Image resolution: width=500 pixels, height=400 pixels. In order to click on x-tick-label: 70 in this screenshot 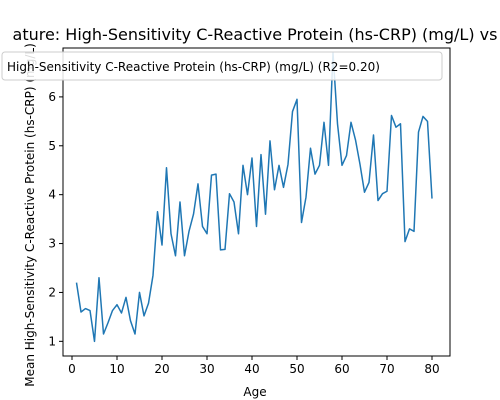, I will do `click(386, 369)`.